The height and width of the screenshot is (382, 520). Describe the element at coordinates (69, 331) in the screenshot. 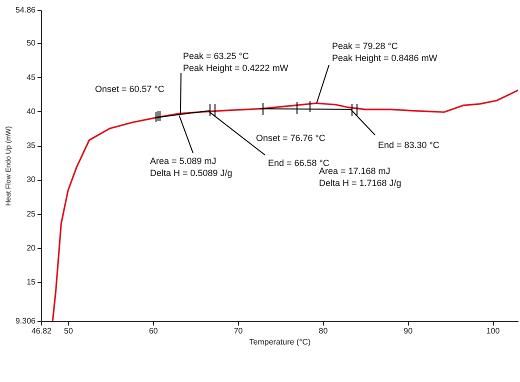

I see `x-tick-label: 50` at that location.